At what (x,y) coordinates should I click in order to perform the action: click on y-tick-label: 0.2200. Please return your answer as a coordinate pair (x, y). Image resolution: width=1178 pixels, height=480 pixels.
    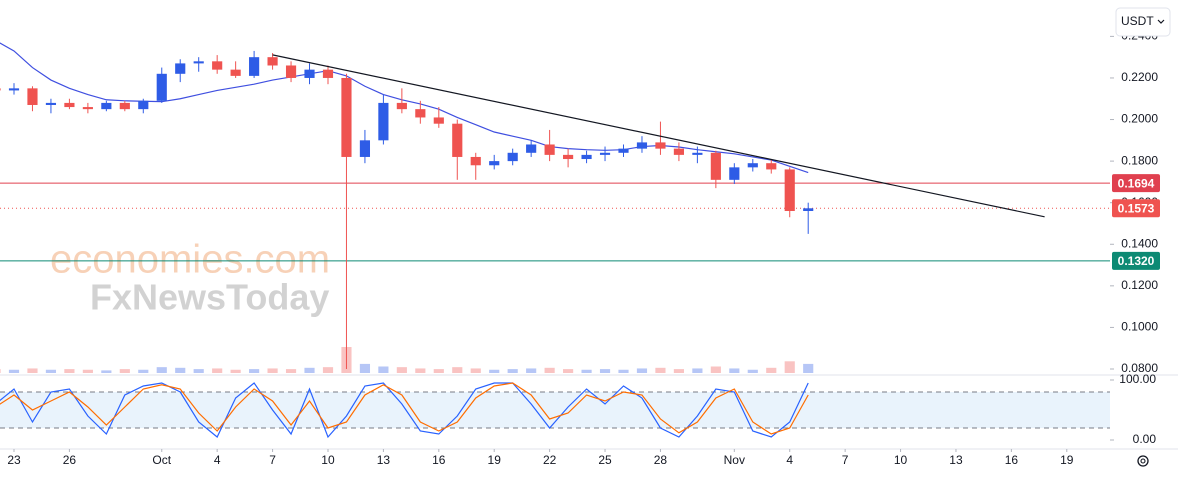
    Looking at the image, I should click on (1139, 77).